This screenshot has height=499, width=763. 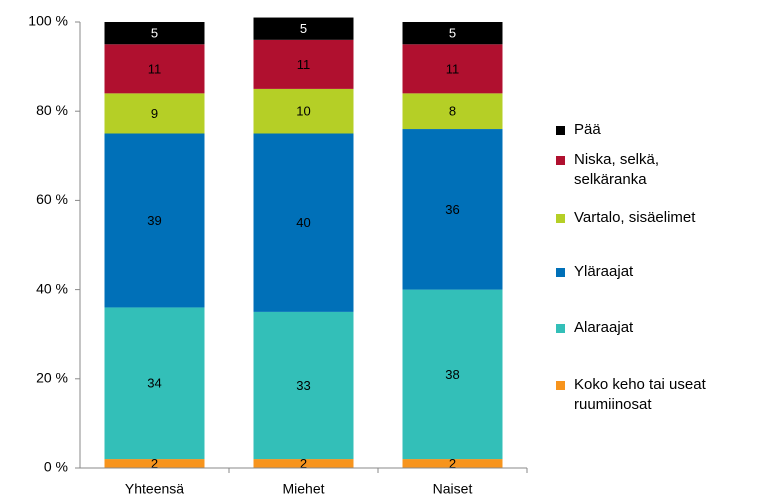 I want to click on data-label: 40, so click(x=303, y=222).